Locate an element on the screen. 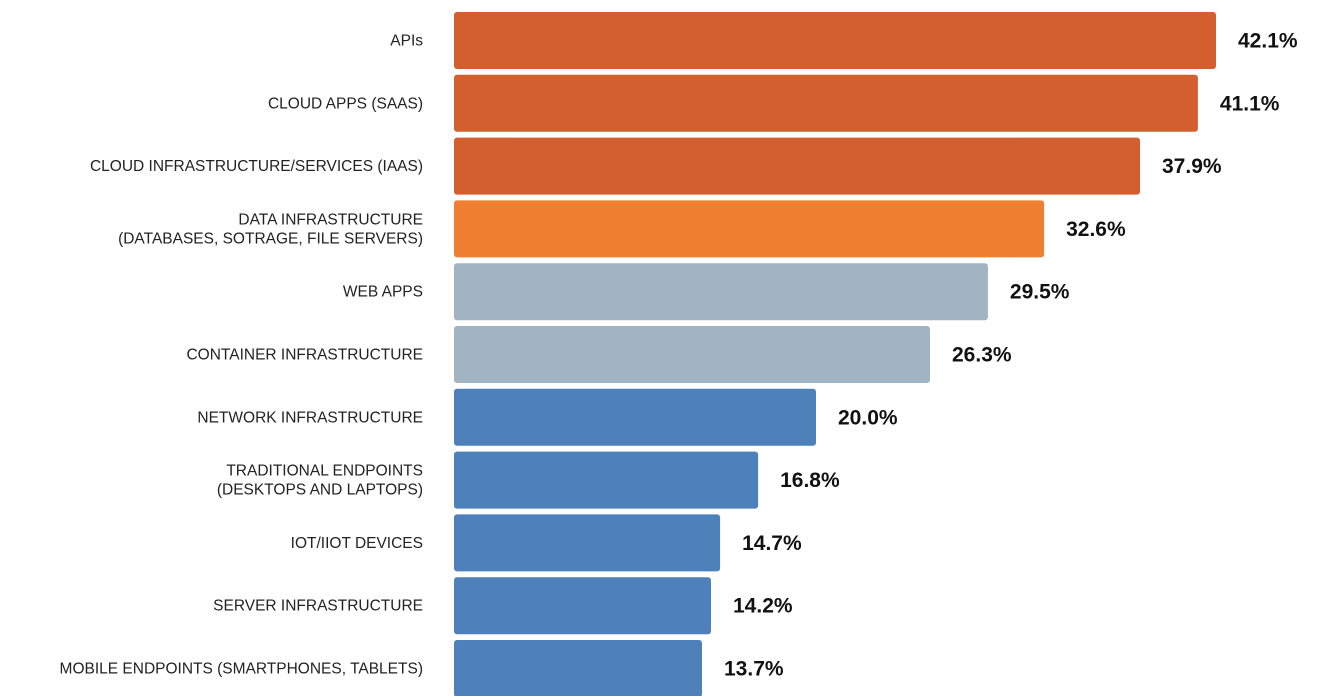  category-label-1: CLOUD APPS (SAAS) is located at coordinates (345, 103).